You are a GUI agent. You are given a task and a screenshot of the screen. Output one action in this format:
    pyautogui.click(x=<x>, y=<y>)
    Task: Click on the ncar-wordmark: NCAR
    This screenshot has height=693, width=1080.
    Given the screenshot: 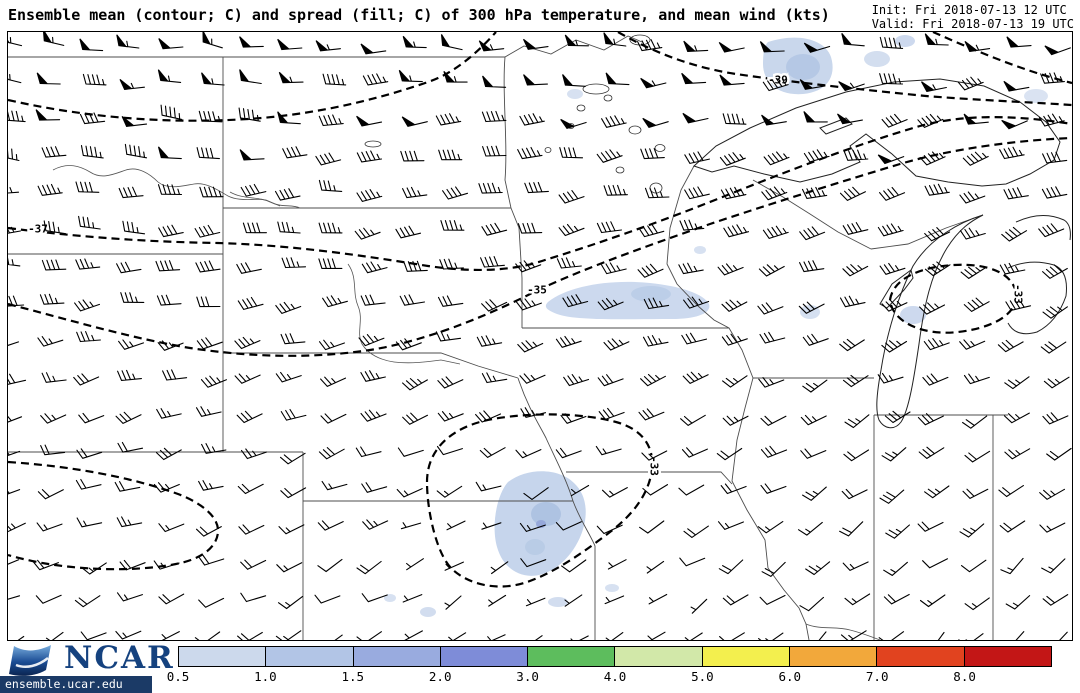 What is the action you would take?
    pyautogui.click(x=119, y=658)
    